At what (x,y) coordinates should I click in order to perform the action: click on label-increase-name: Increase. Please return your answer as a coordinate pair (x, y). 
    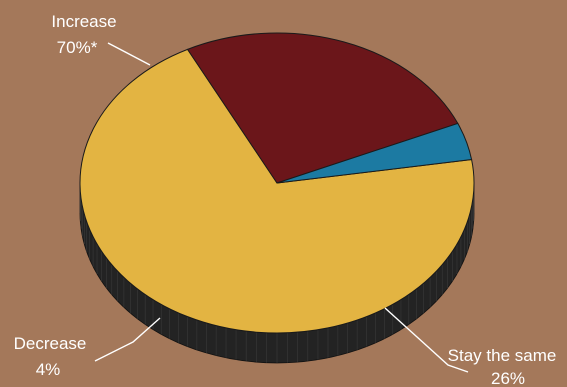
    Looking at the image, I should click on (83, 21).